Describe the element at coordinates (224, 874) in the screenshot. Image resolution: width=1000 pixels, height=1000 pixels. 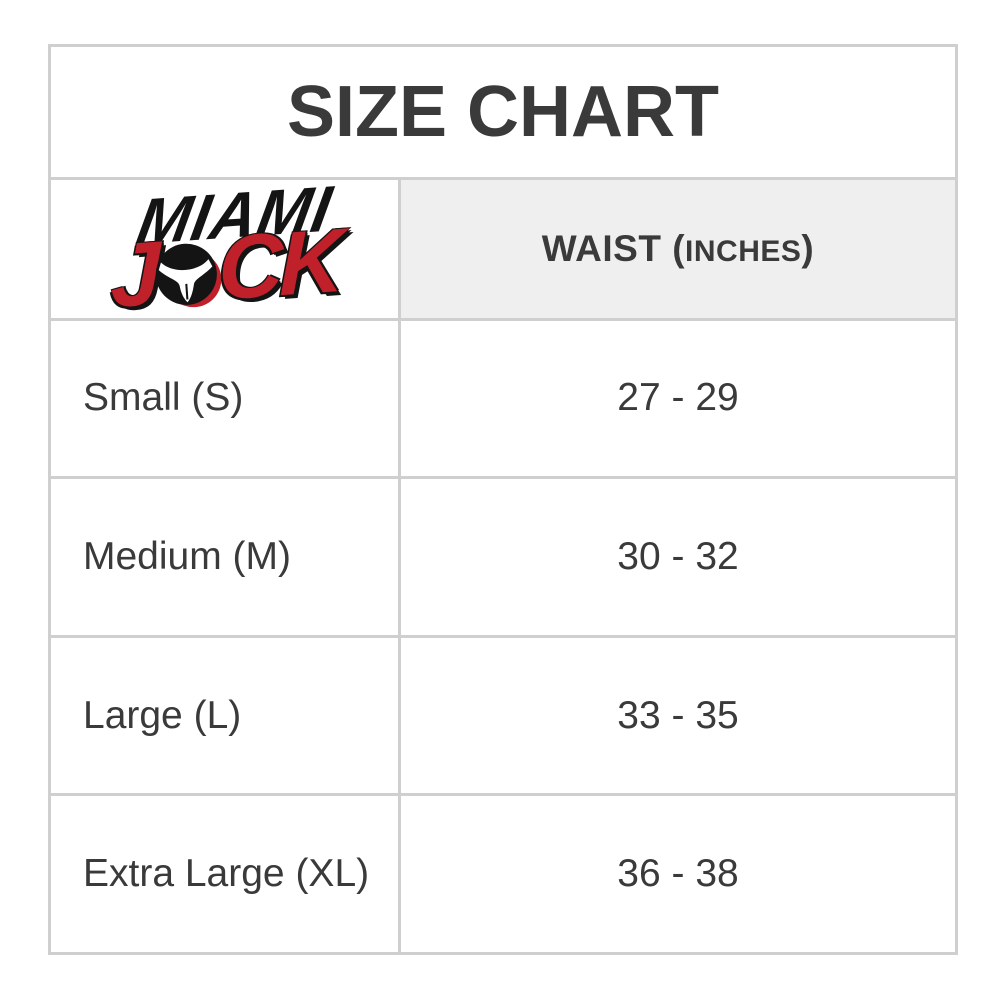
I see `size-label: Extra Large (XL)` at that location.